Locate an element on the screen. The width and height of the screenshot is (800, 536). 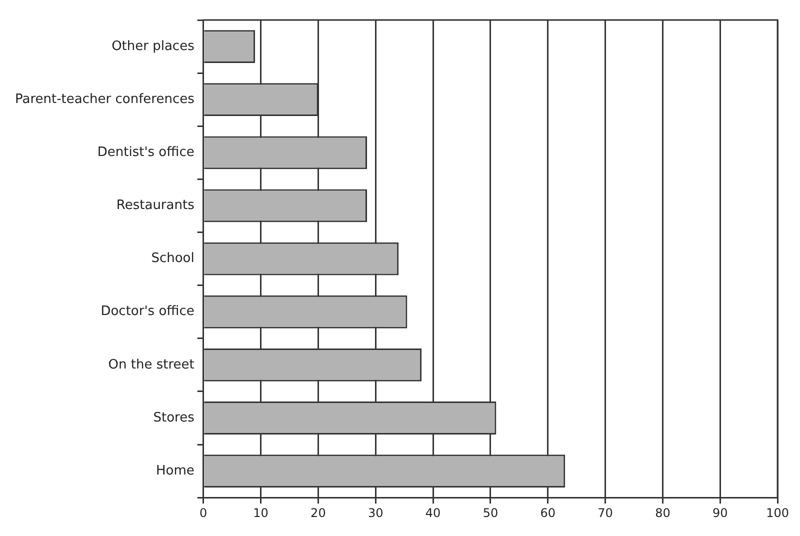
y-tick-label: Restaurants is located at coordinates (155, 206).